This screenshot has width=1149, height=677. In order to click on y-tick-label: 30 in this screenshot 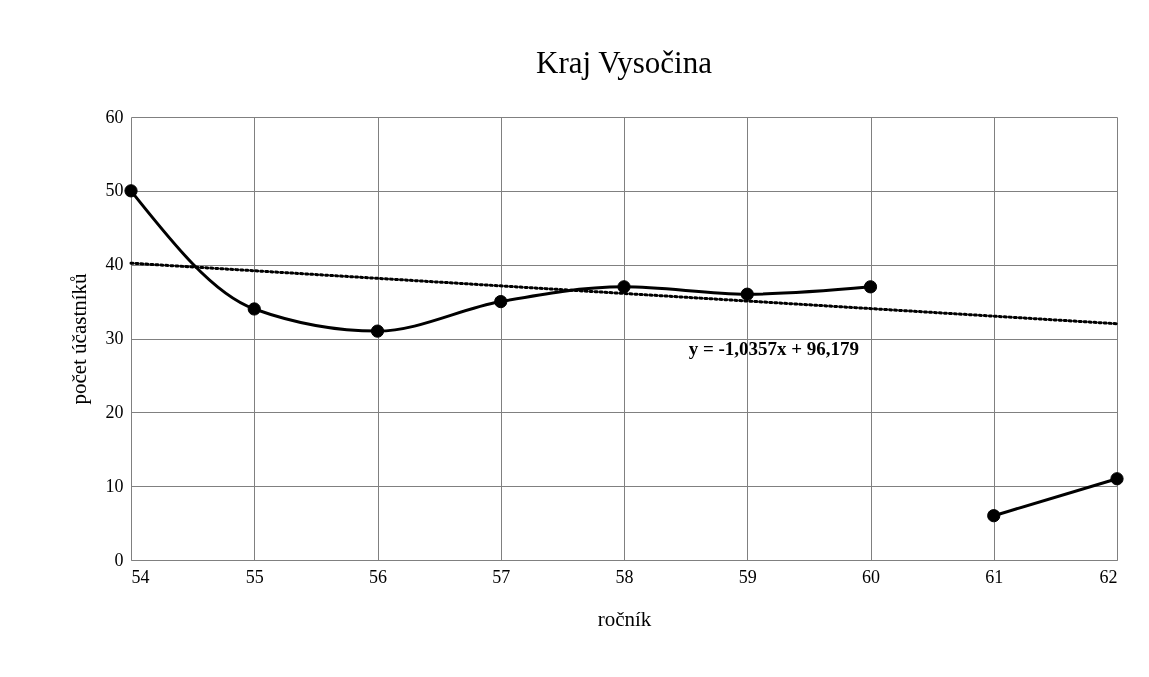, I will do `click(114, 338)`.